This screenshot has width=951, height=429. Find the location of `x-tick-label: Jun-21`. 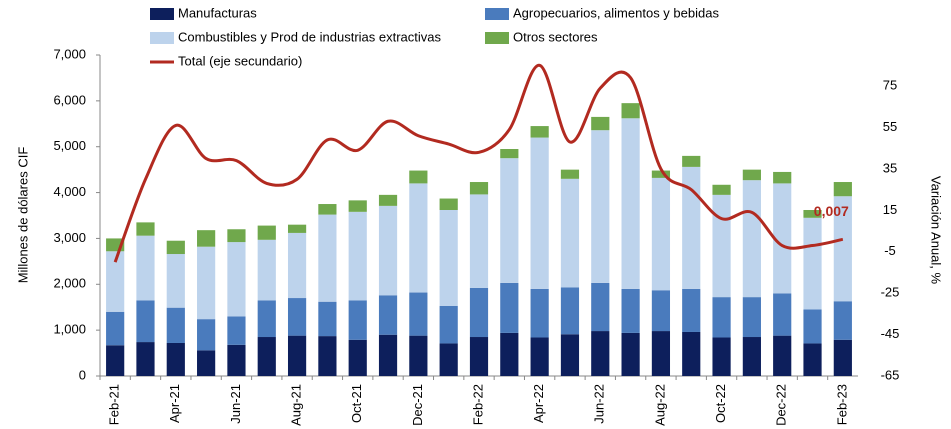

x-tick-label: Jun-21 is located at coordinates (235, 404).